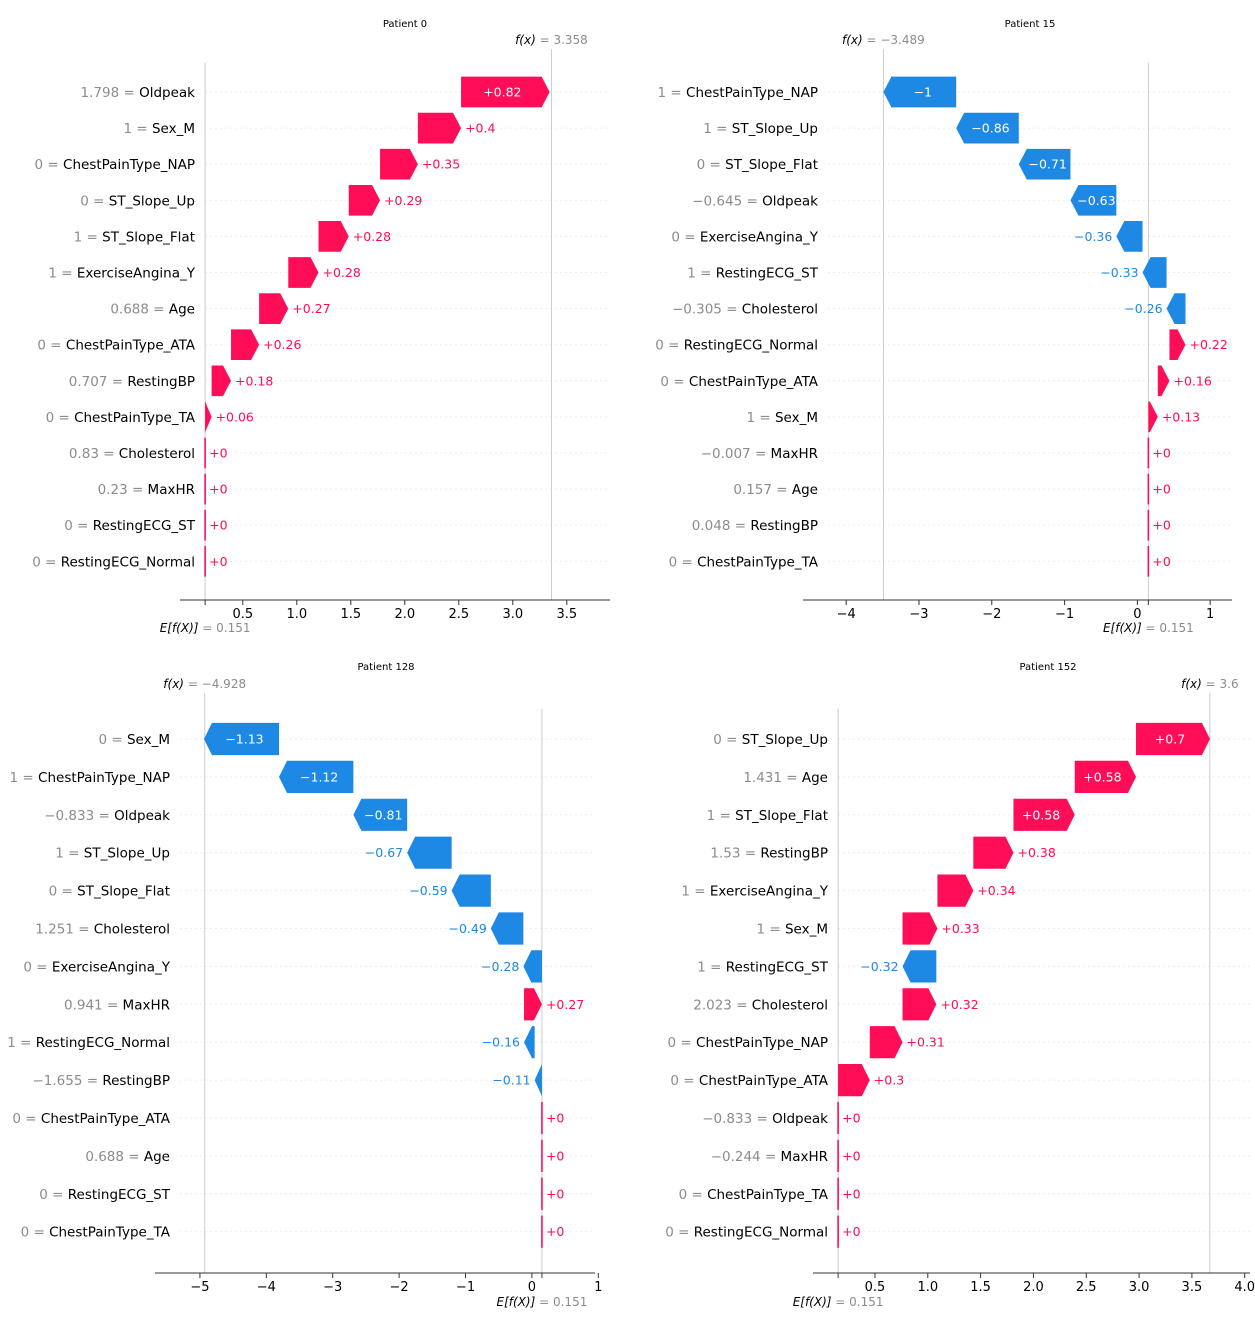 Image resolution: width=1255 pixels, height=1320 pixels. What do you see at coordinates (399, 1287) in the screenshot?
I see `x-tick-label: −2` at bounding box center [399, 1287].